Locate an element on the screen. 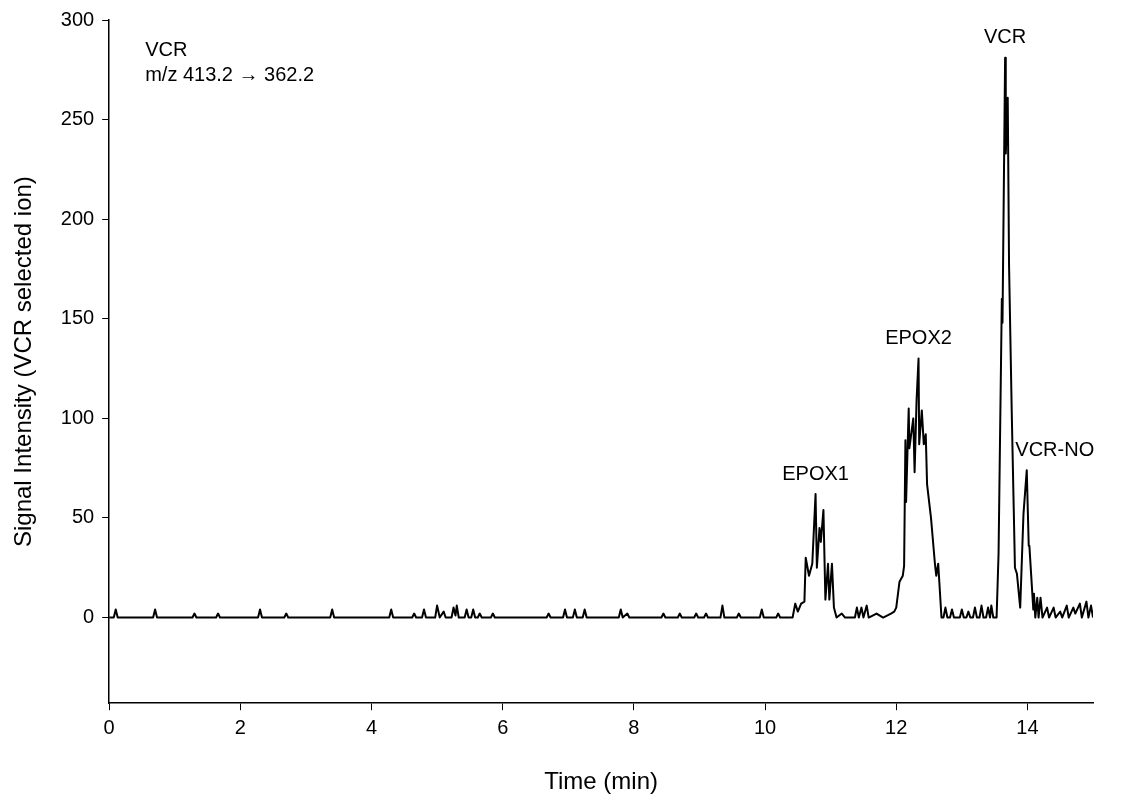 Image resolution: width=1137 pixels, height=809 pixels. y-tick-label: 250 is located at coordinates (77, 118).